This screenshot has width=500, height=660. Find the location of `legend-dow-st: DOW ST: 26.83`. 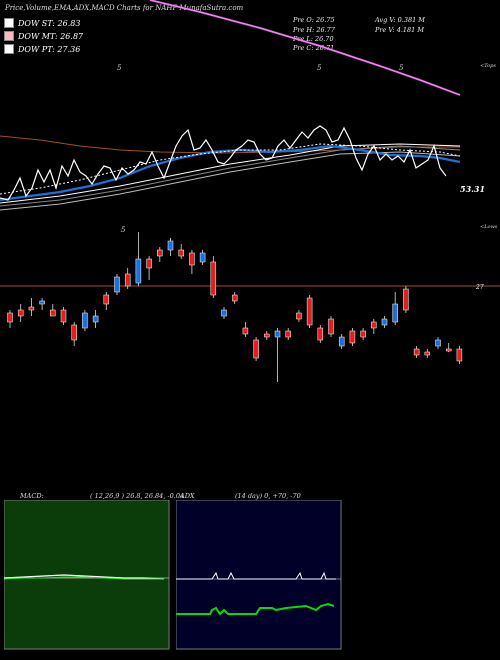

legend-dow-st: DOW ST: 26.83 is located at coordinates (42, 23).